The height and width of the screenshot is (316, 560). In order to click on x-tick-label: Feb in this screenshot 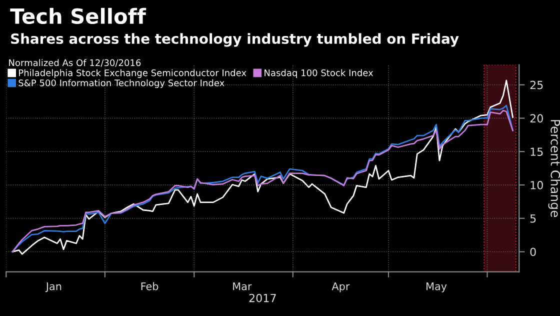, I will do `click(149, 286)`.